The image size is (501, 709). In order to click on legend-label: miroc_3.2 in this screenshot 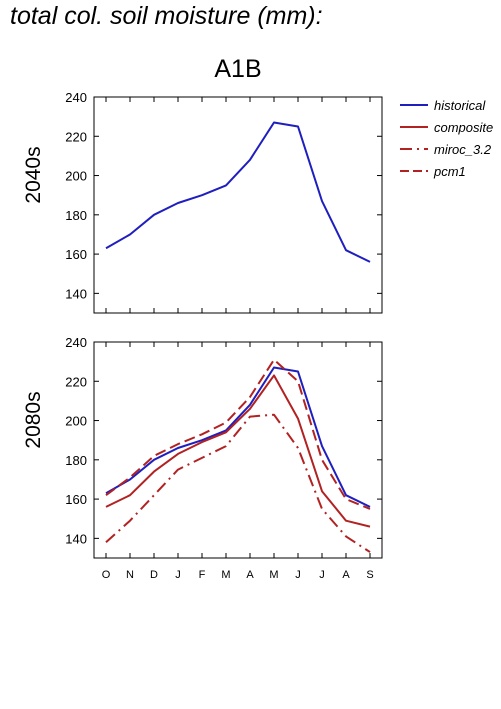, I will do `click(463, 149)`.